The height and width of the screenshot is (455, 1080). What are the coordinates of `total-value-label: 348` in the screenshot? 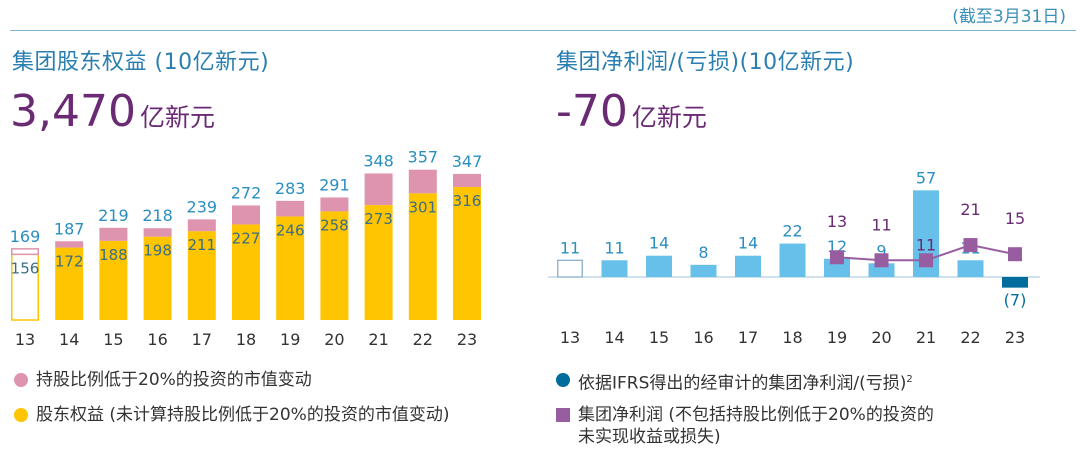 It's located at (378, 160).